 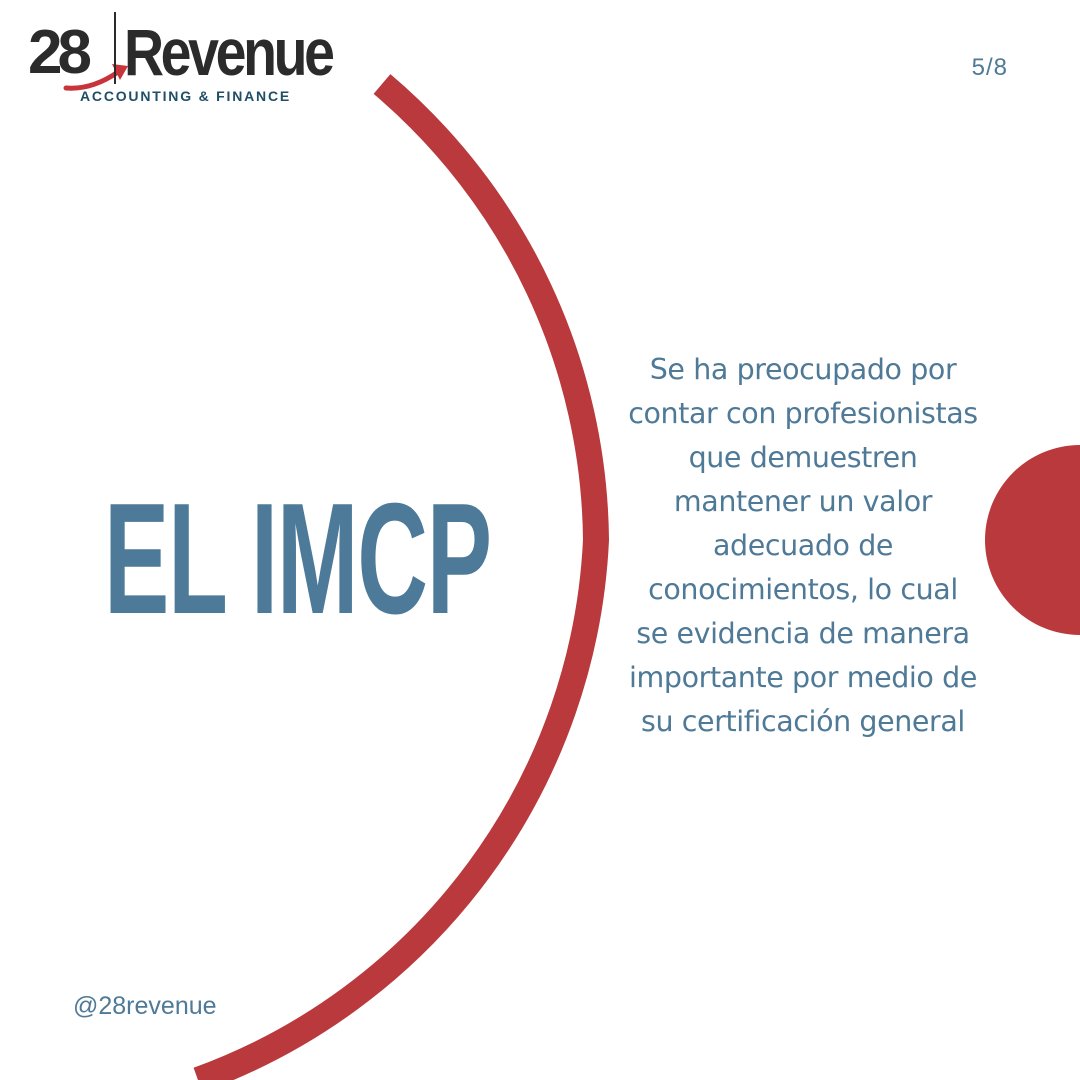 What do you see at coordinates (298, 559) in the screenshot?
I see `headline-title: EL IMCP` at bounding box center [298, 559].